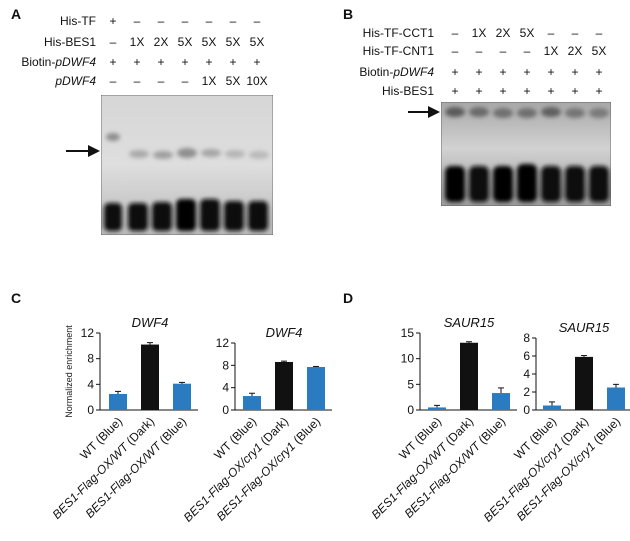 This screenshot has height=541, width=630. Describe the element at coordinates (503, 91) in the screenshot. I see `panel-b-cell-r4-lane3: +` at that location.